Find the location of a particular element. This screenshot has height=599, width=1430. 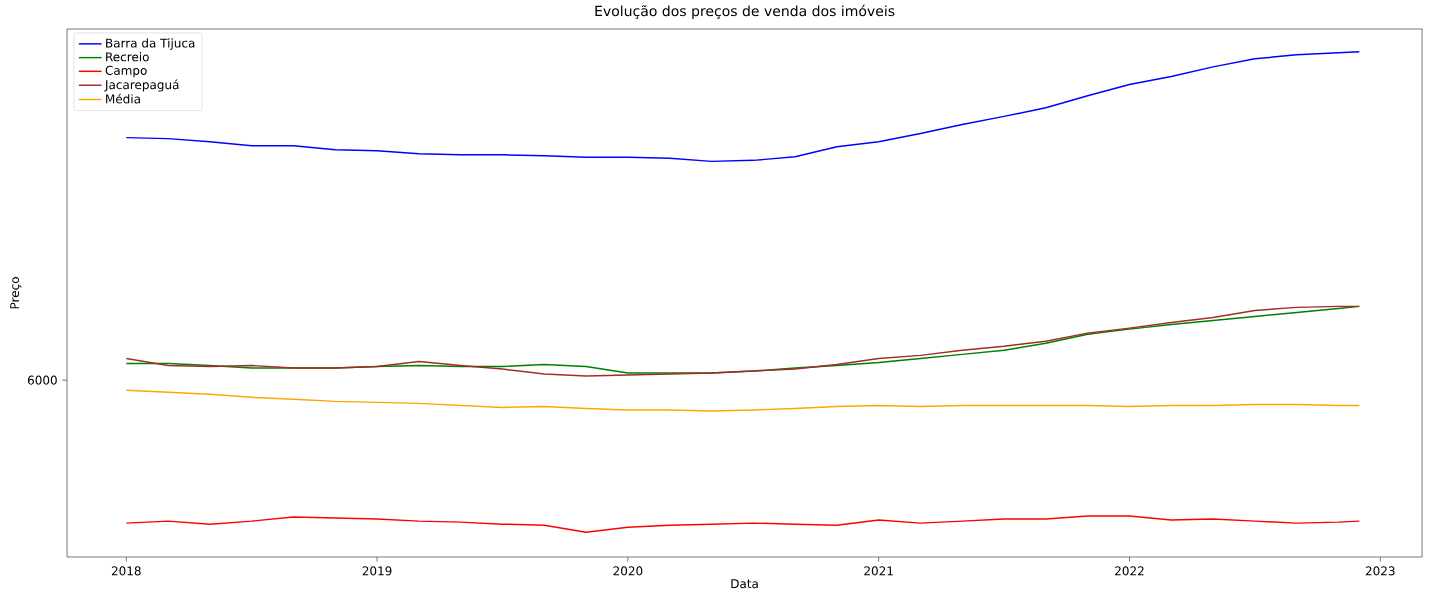

legend-label: Campo is located at coordinates (126, 71).